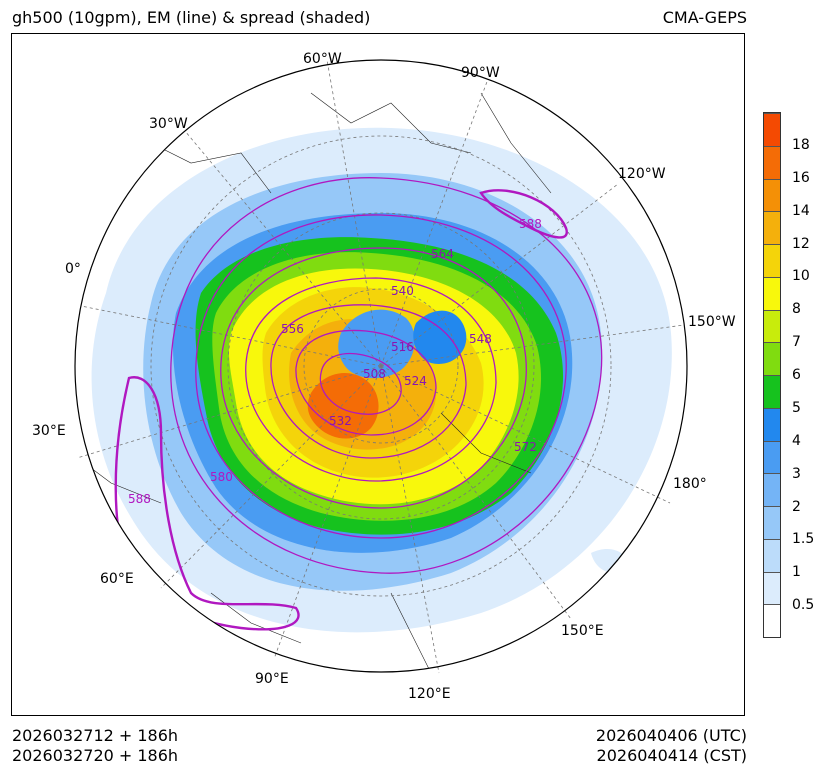  Describe the element at coordinates (642, 174) in the screenshot. I see `lon-label-120w: 120°W` at that location.